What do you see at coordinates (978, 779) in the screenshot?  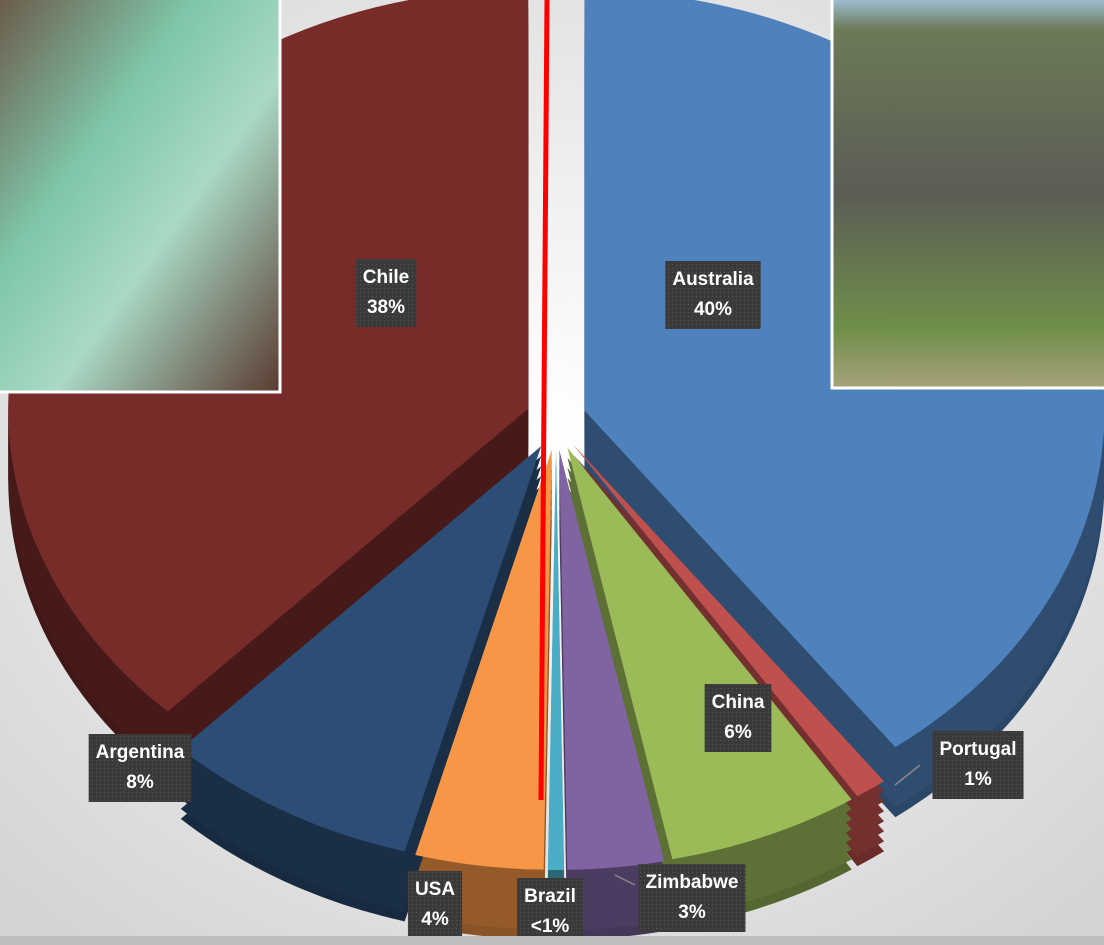 I see `label-value: 1%` at bounding box center [978, 779].